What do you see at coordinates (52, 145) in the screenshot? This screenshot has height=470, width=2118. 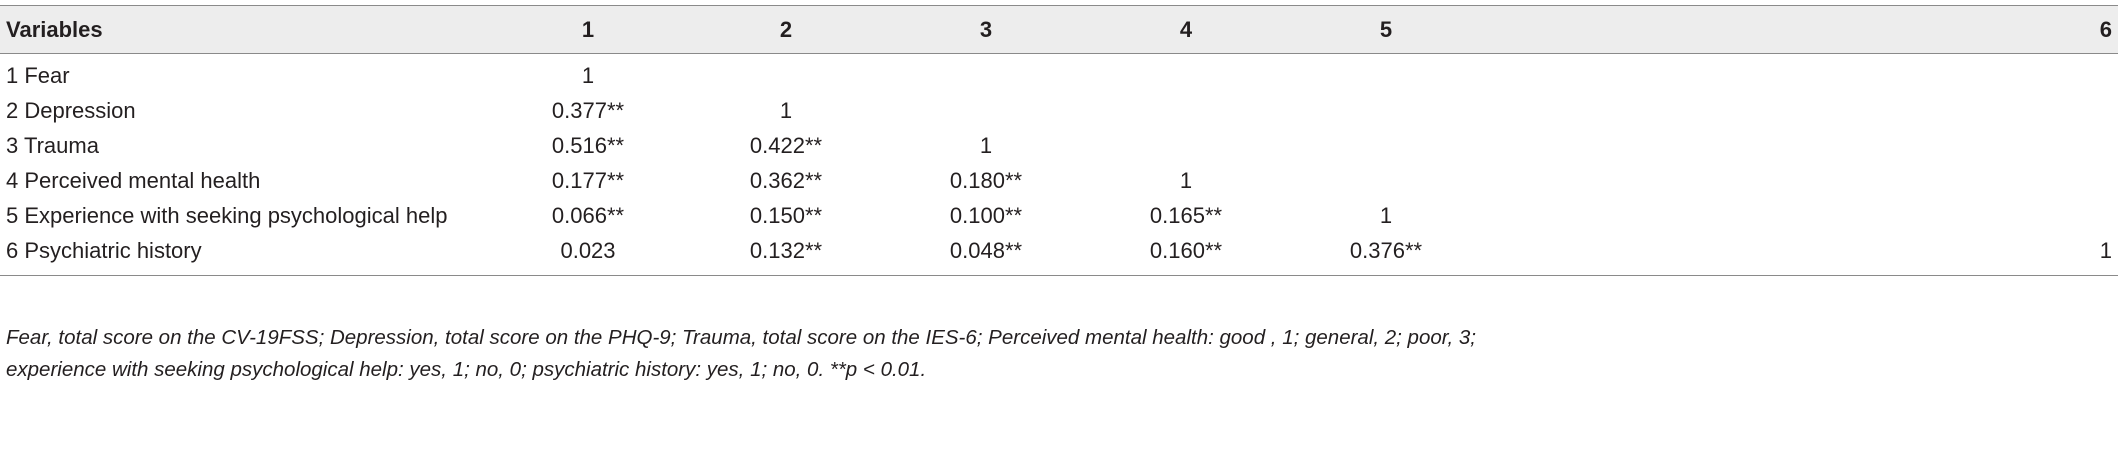 I see `row-label: 3 Trauma` at bounding box center [52, 145].